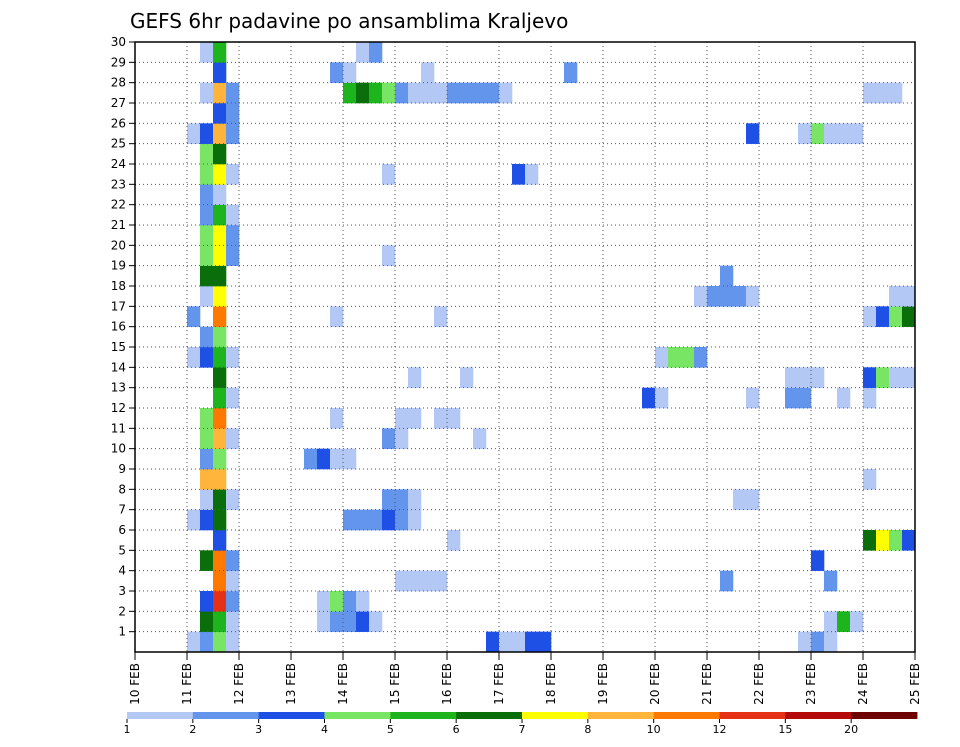  What do you see at coordinates (118, 367) in the screenshot?
I see `y-tick-label: 14` at bounding box center [118, 367].